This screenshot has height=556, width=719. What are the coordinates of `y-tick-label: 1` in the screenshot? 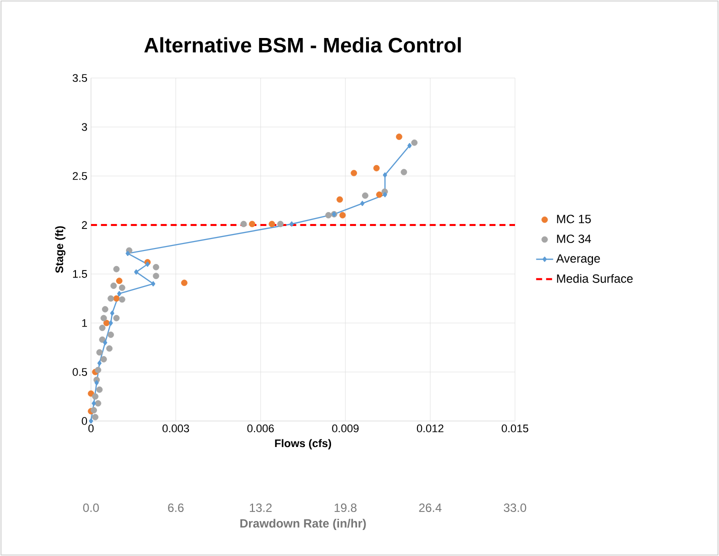 It's located at (84, 323).